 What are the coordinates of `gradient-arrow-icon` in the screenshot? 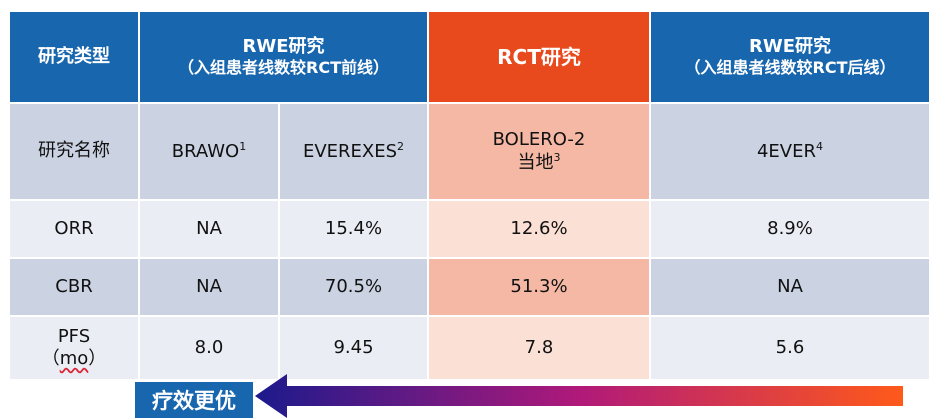 It's located at (579, 396).